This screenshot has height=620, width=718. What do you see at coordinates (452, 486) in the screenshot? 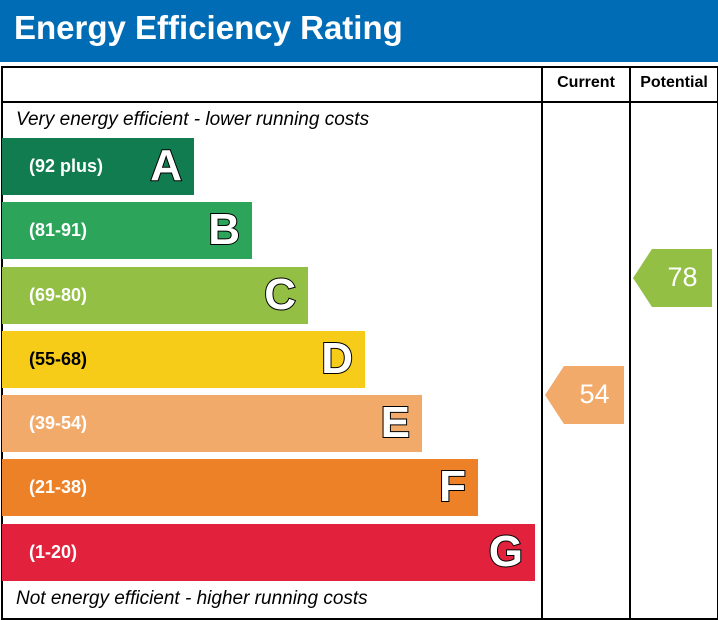
I see `band-letter: F` at bounding box center [452, 486].